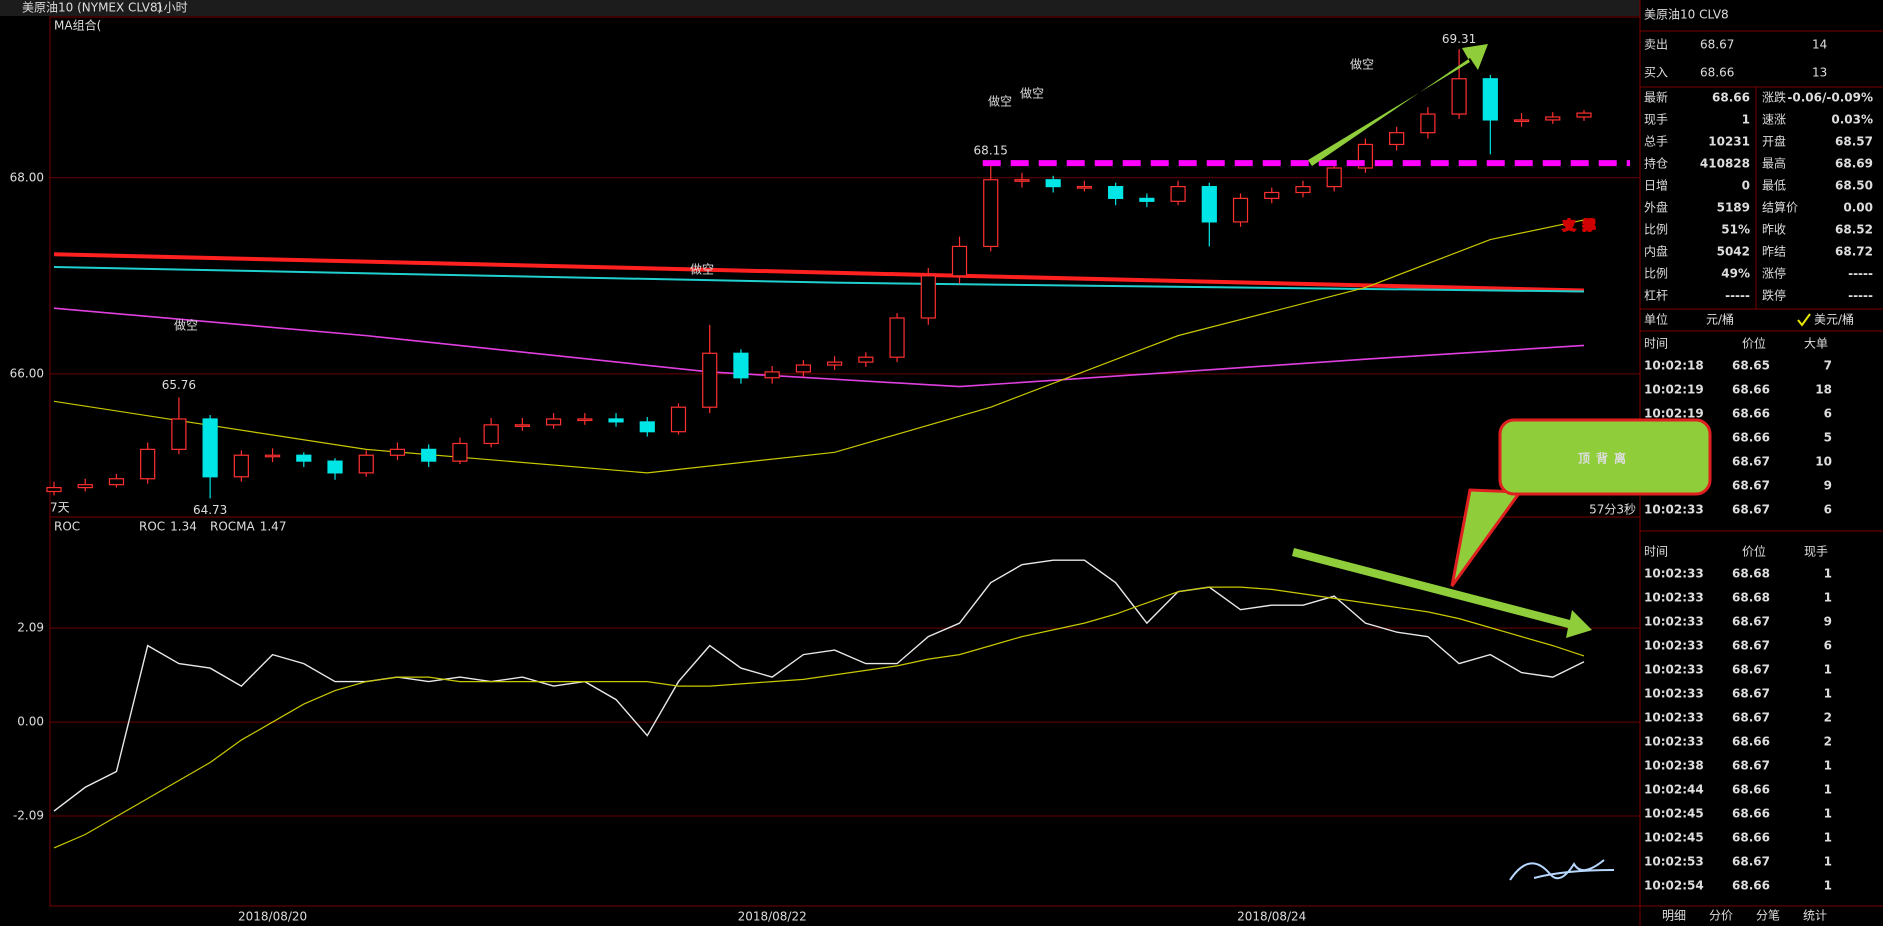 The height and width of the screenshot is (926, 1883). What do you see at coordinates (1720, 319) in the screenshot?
I see `unit-option: 元/桶` at bounding box center [1720, 319].